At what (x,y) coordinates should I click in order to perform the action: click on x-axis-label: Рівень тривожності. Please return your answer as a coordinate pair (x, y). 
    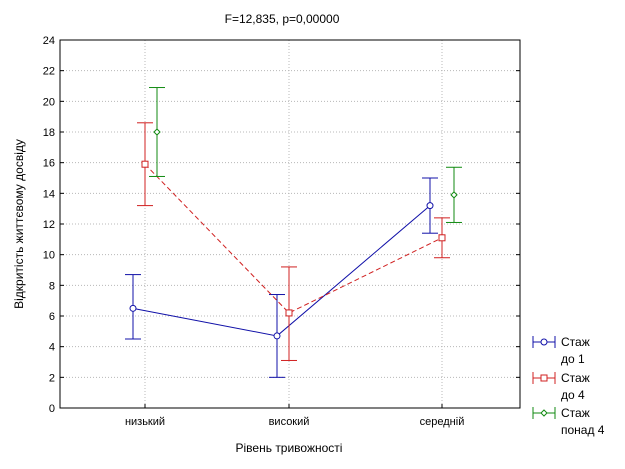
    Looking at the image, I should click on (289, 448).